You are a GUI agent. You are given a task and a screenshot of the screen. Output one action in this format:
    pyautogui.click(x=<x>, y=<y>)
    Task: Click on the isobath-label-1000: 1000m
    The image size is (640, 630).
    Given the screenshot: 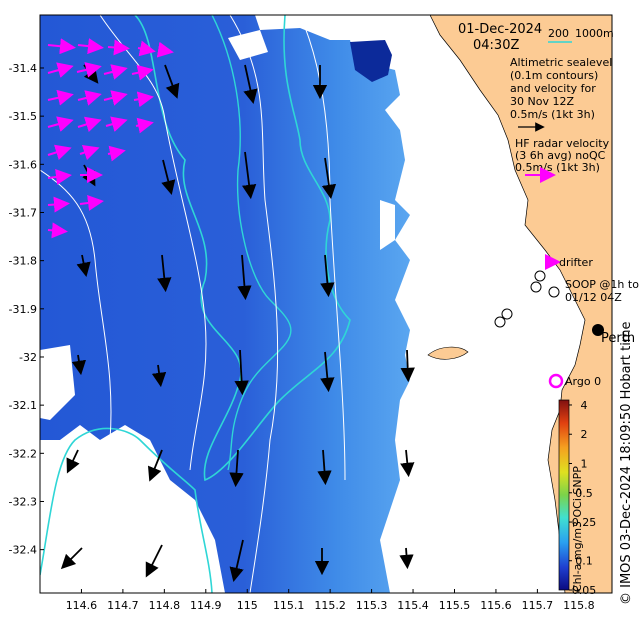 What is the action you would take?
    pyautogui.click(x=594, y=33)
    